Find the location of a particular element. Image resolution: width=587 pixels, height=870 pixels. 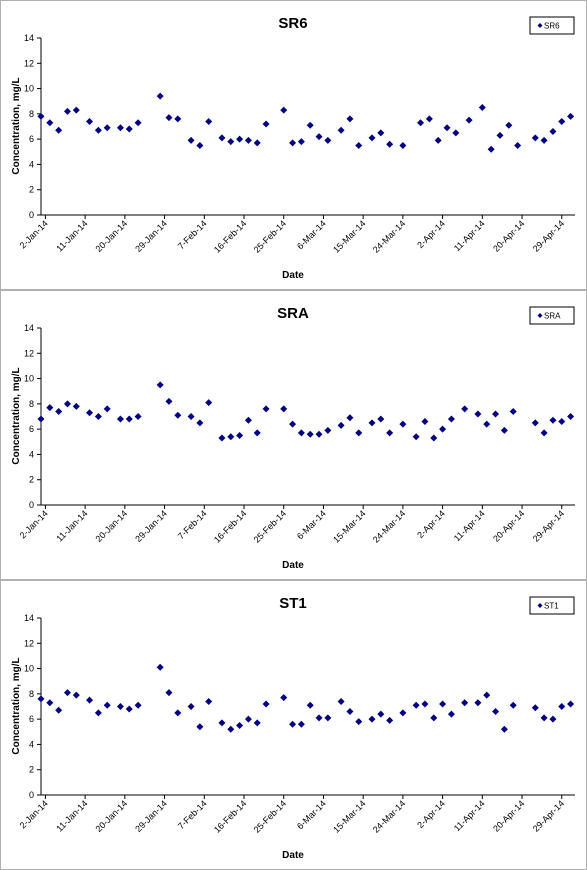

legend-marker is located at coordinates (540, 25).